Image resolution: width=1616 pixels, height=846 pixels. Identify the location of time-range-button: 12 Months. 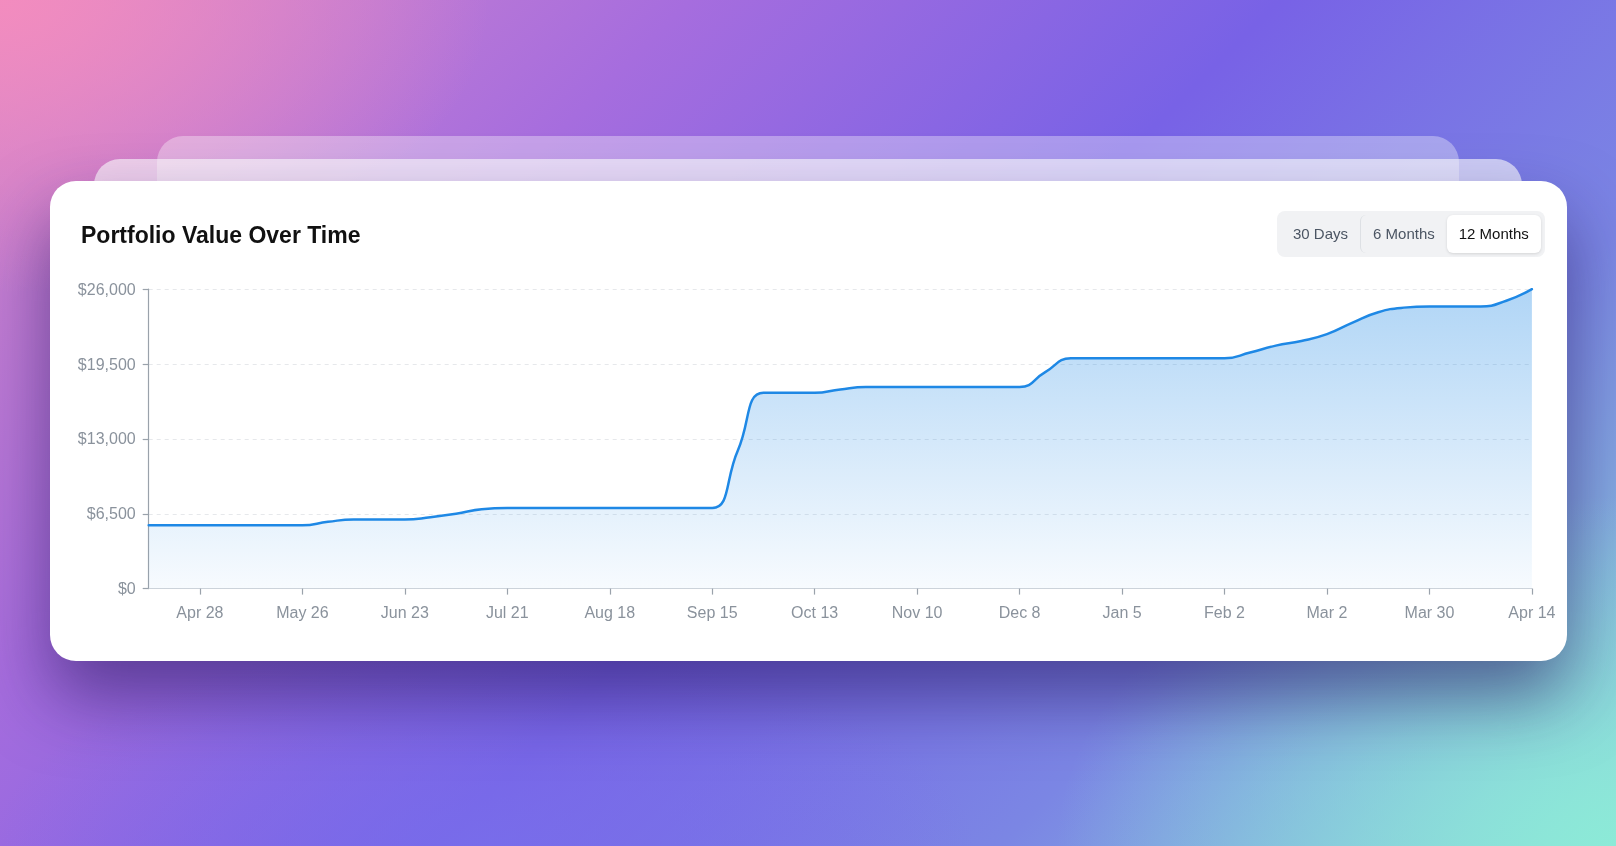
(1493, 234).